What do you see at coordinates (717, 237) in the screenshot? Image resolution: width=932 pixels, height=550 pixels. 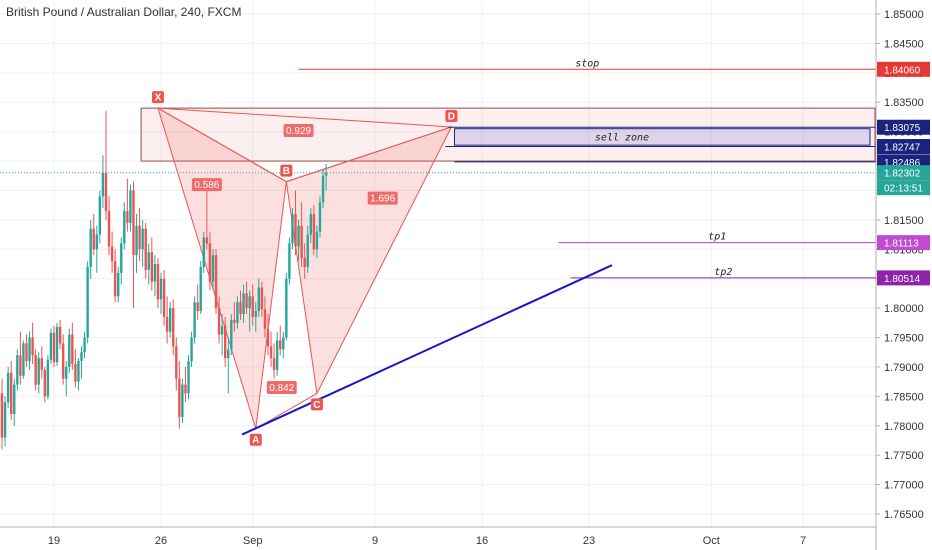 I see `level-label: tp1` at bounding box center [717, 237].